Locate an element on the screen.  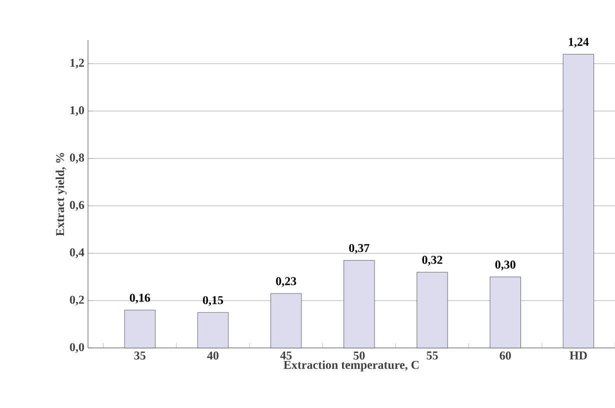
x-tick-label: 50 is located at coordinates (359, 356).